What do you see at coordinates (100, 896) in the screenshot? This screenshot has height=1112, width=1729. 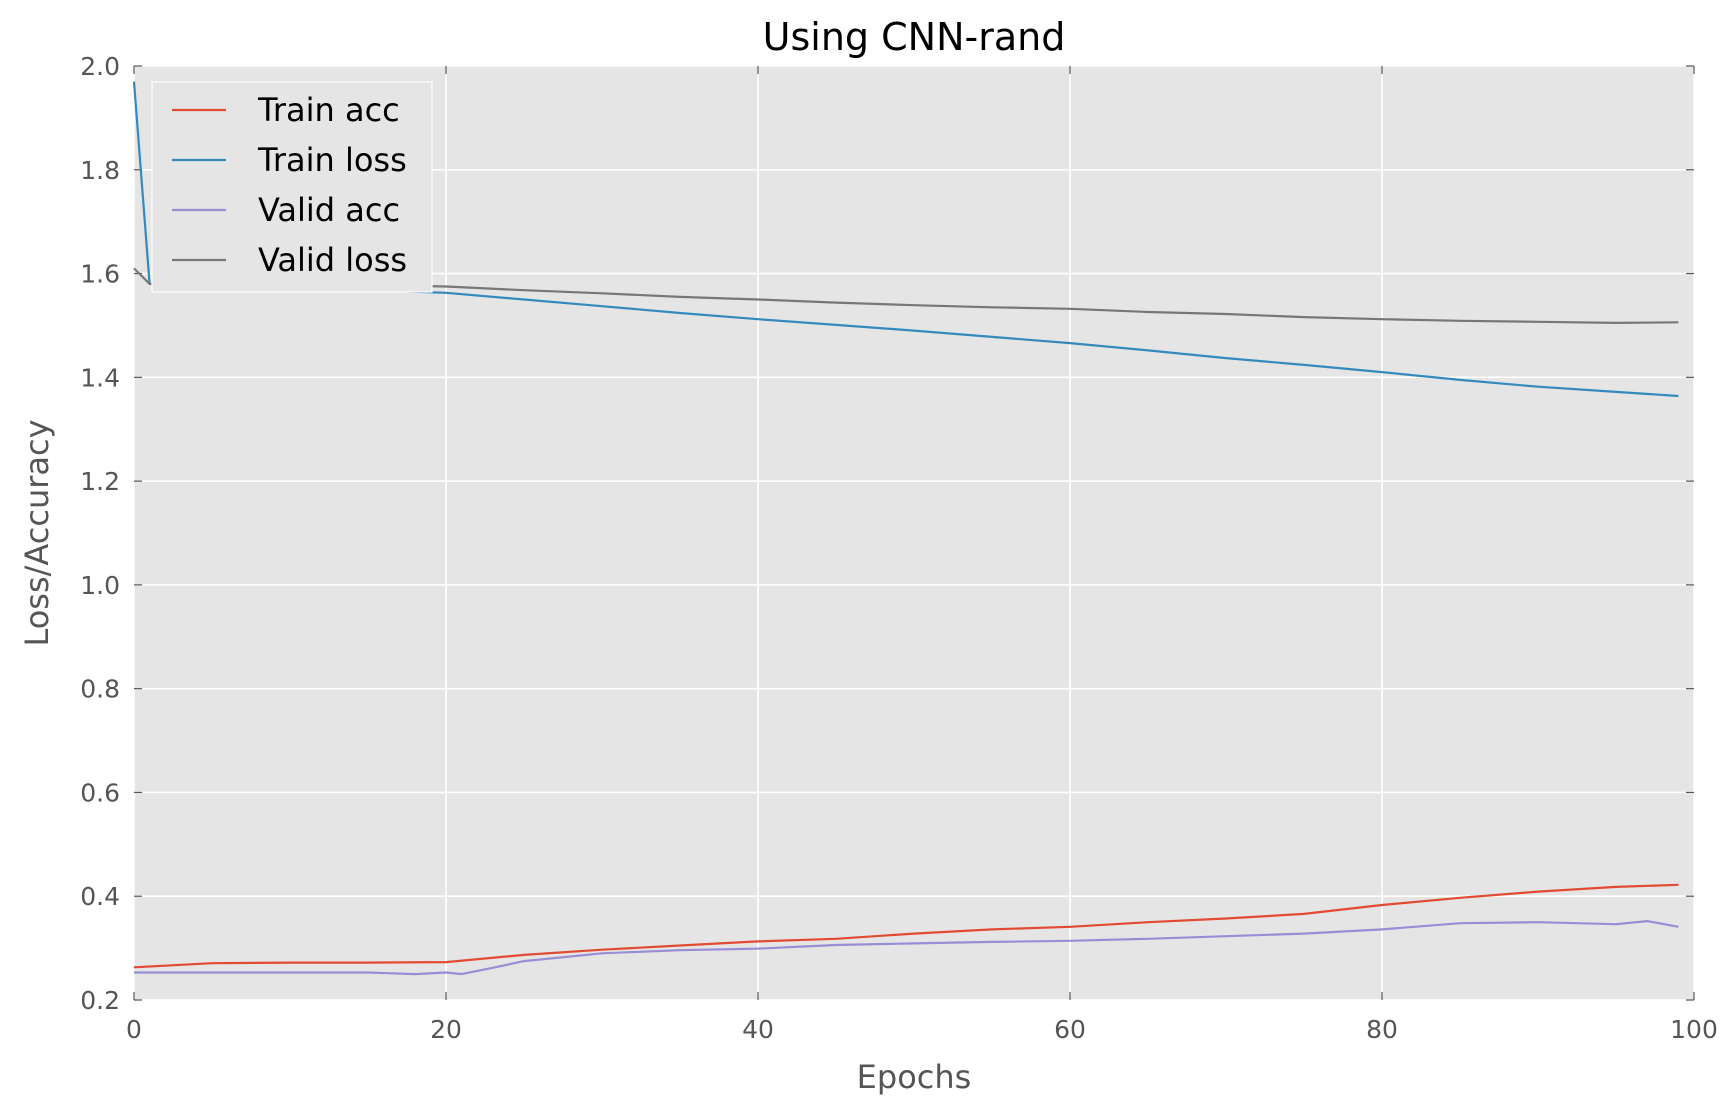 I see `y-tick-label: 0.4` at bounding box center [100, 896].